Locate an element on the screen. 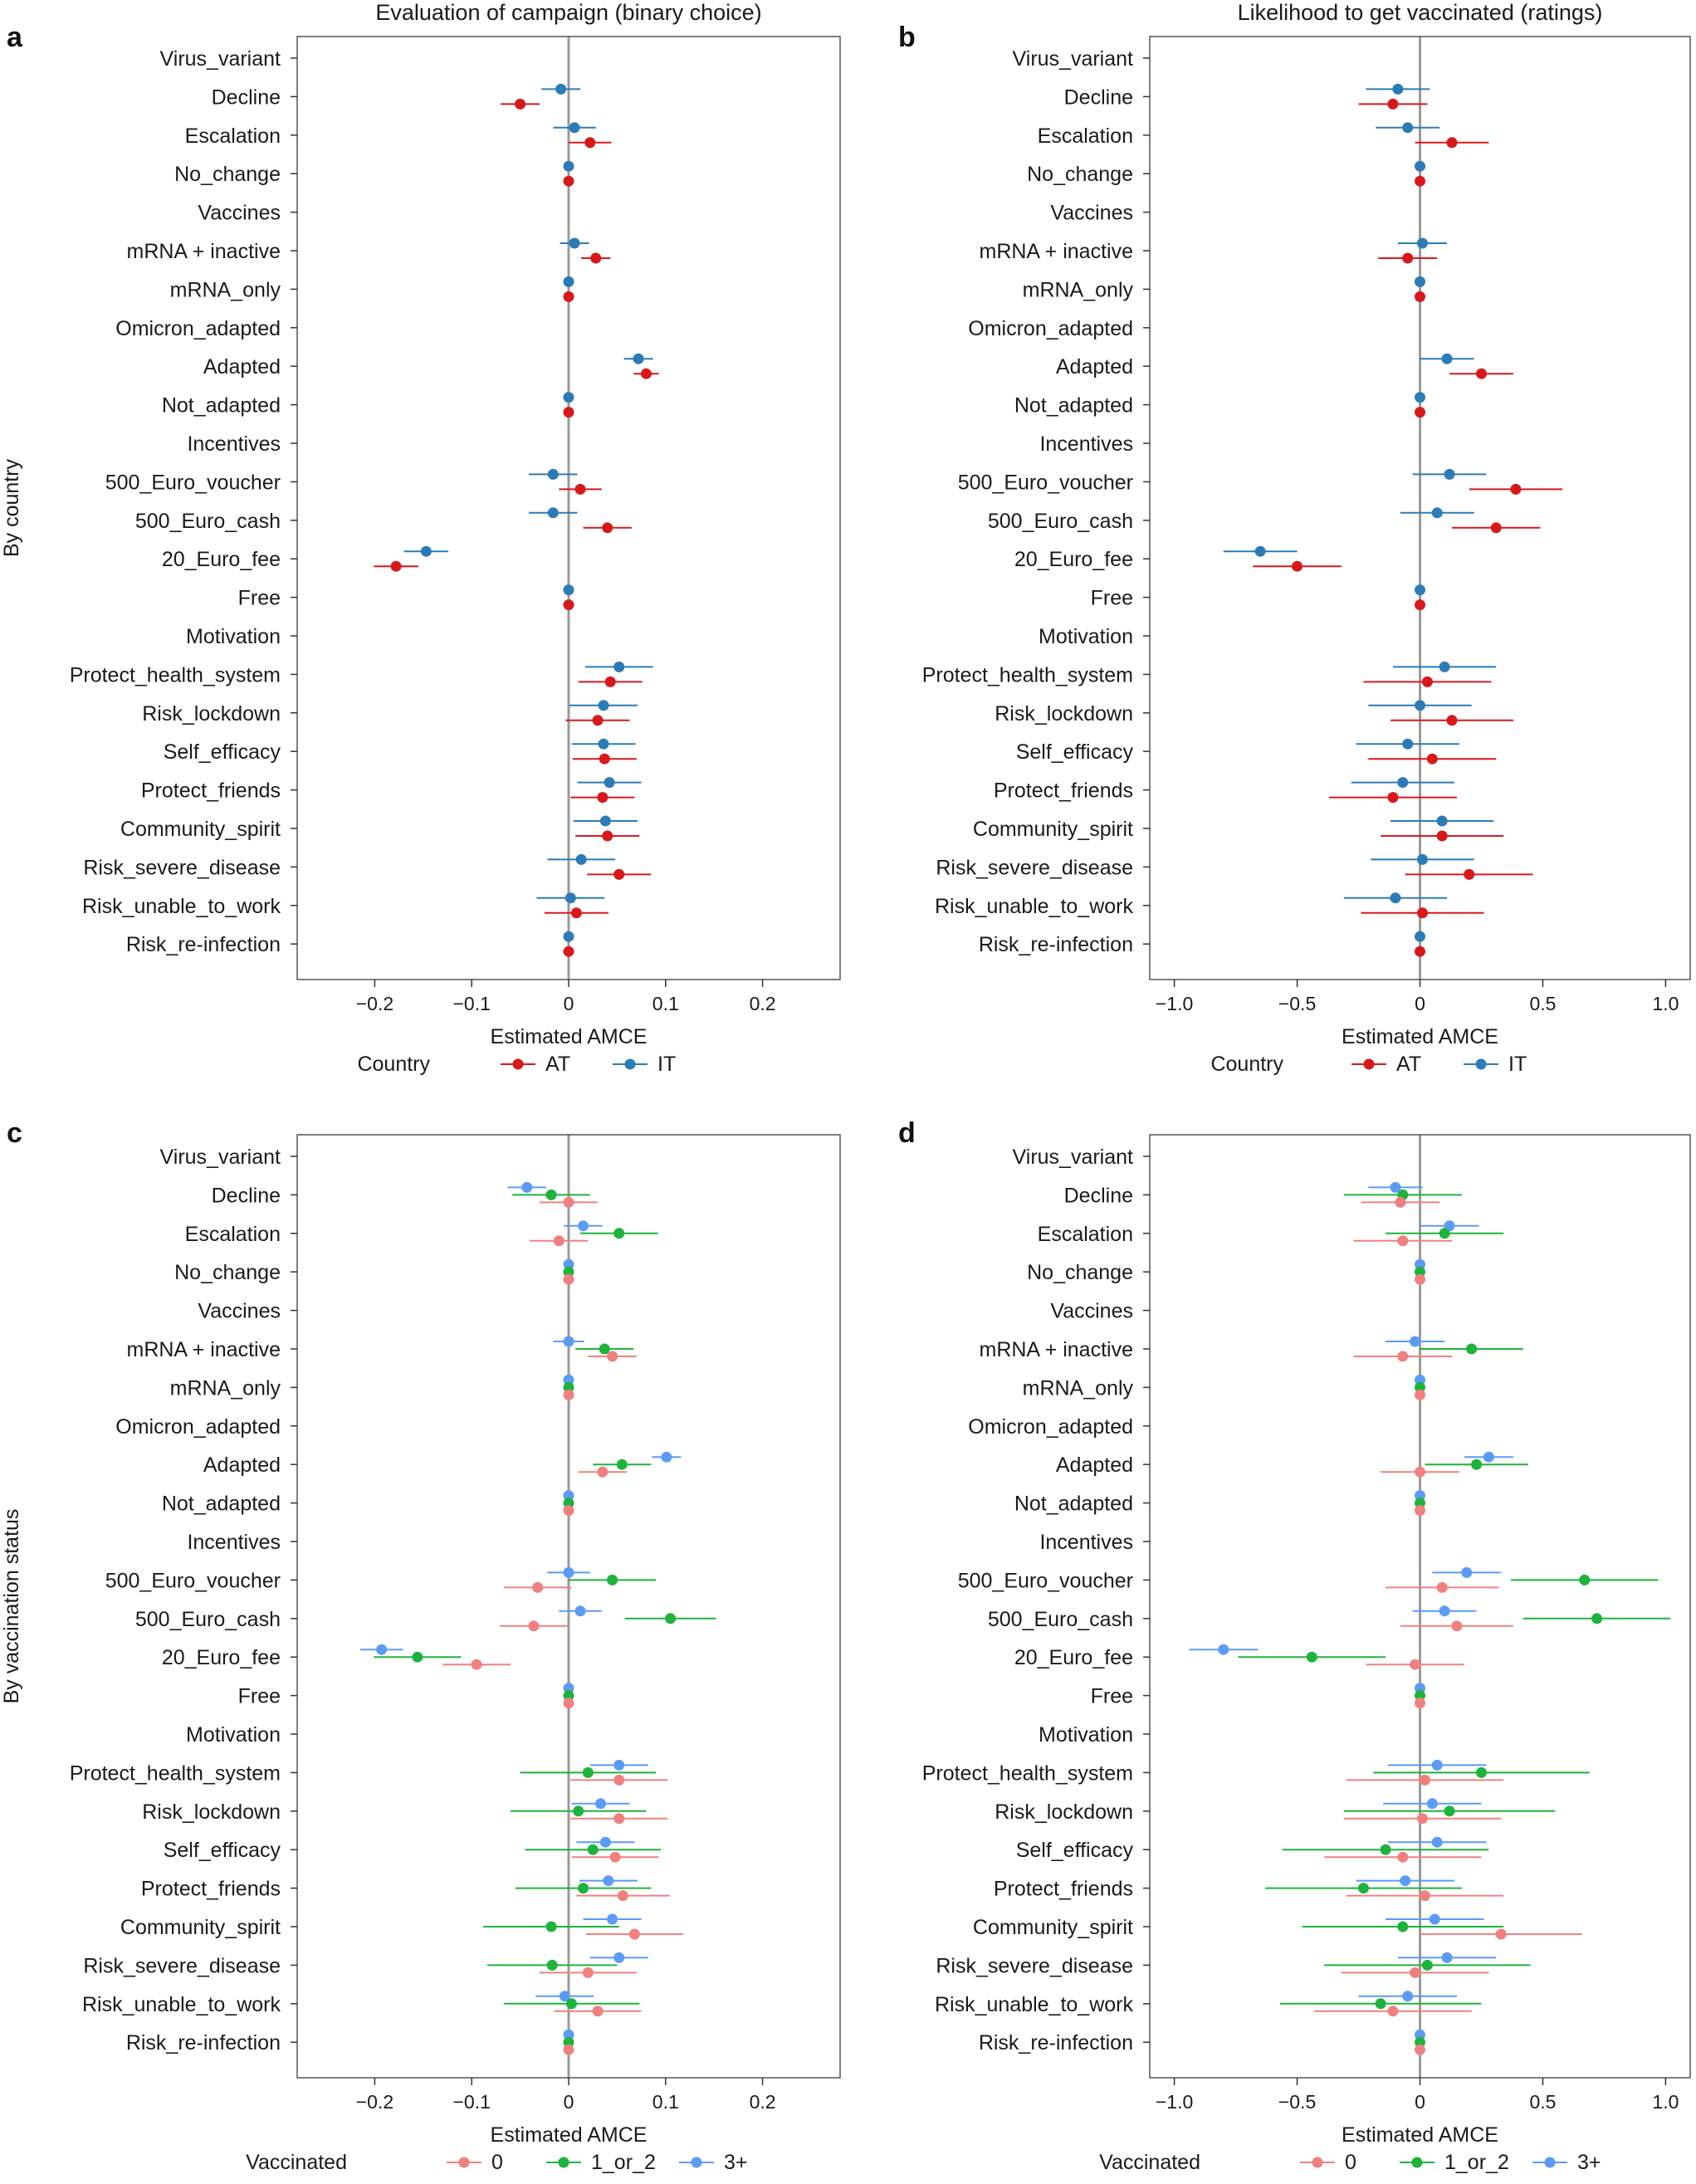 The height and width of the screenshot is (2184, 1696). x-tick-label: −0.5 is located at coordinates (1297, 2102).